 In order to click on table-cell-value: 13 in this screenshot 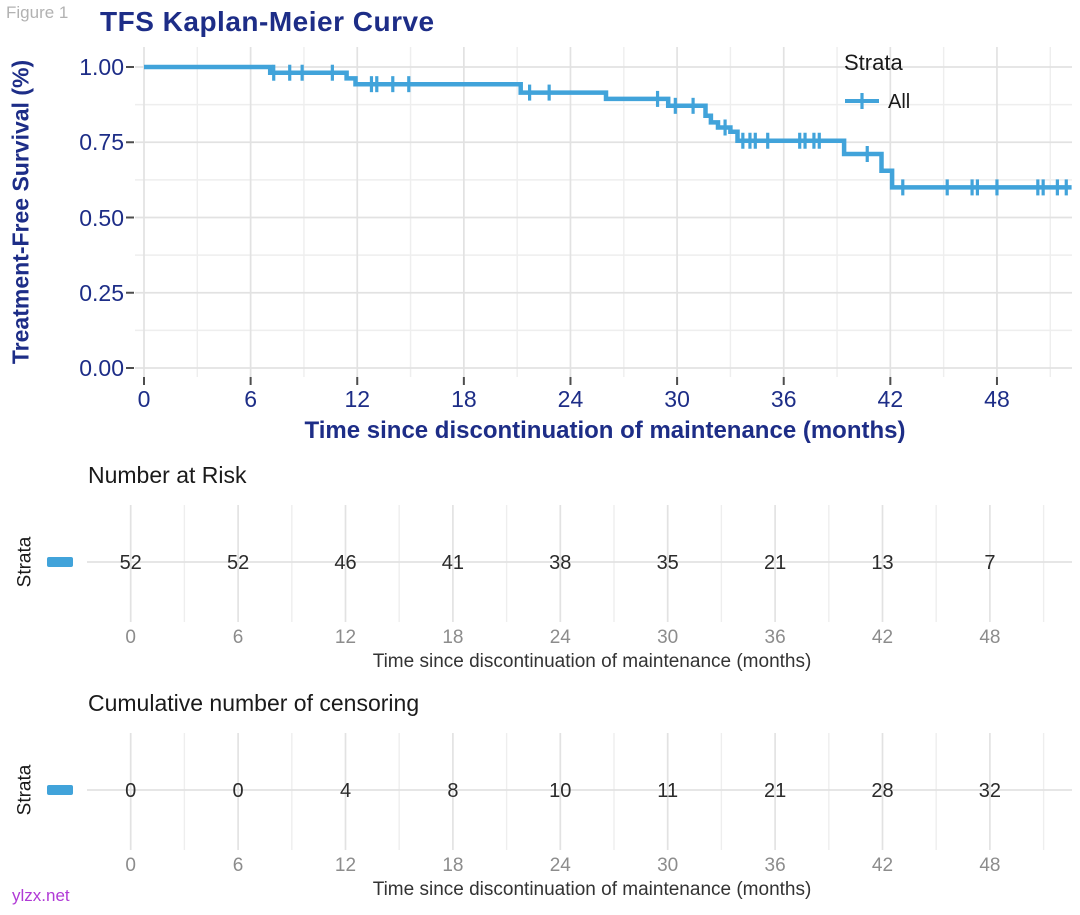, I will do `click(882, 563)`.